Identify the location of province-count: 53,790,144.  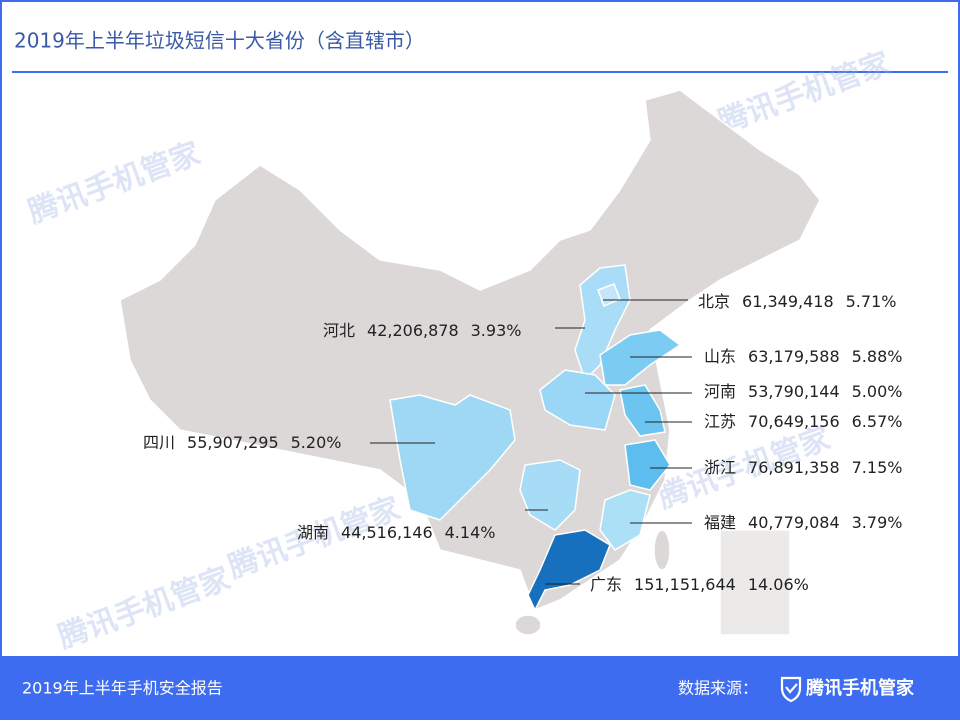
(794, 391).